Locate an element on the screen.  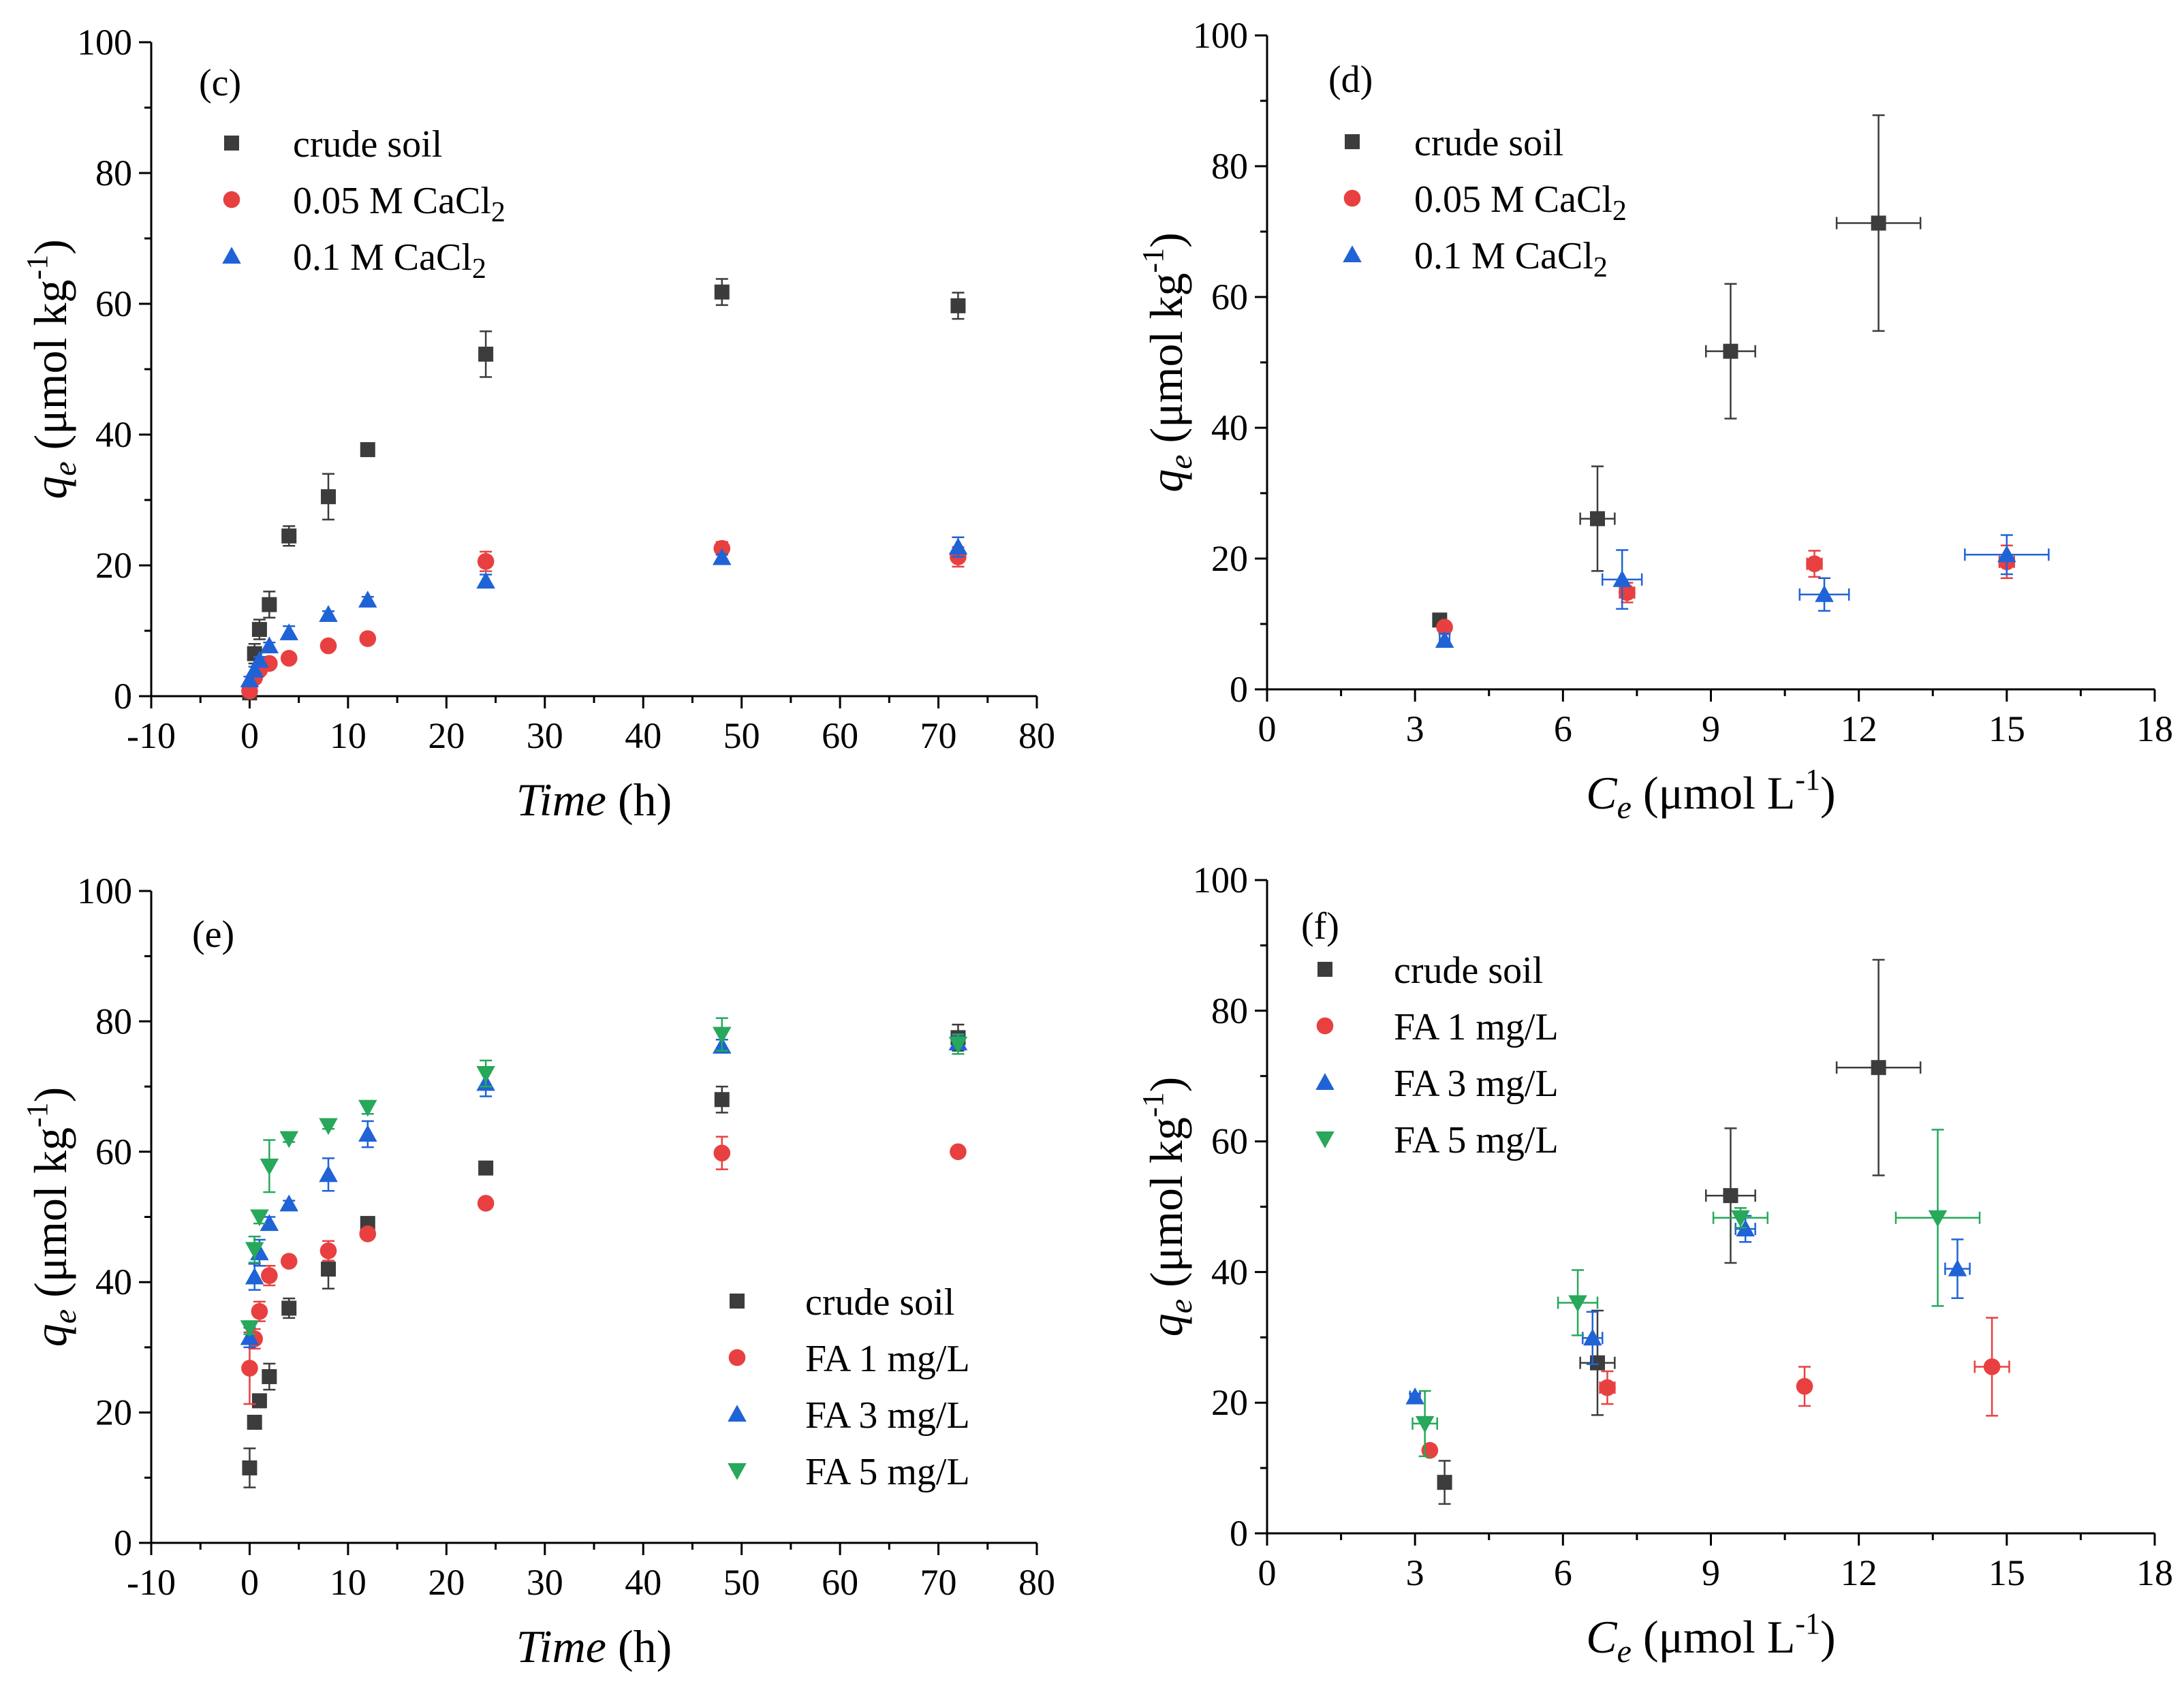
legend-label-text: 0.05 M CaCl is located at coordinates (392, 201).